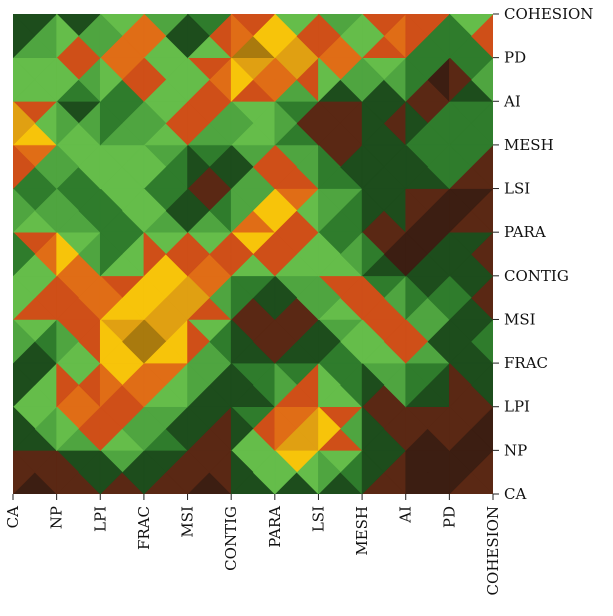 The image size is (613, 616). Describe the element at coordinates (286, 298) in the screenshot. I see `heatmap-cell-MSI-PARA` at that location.